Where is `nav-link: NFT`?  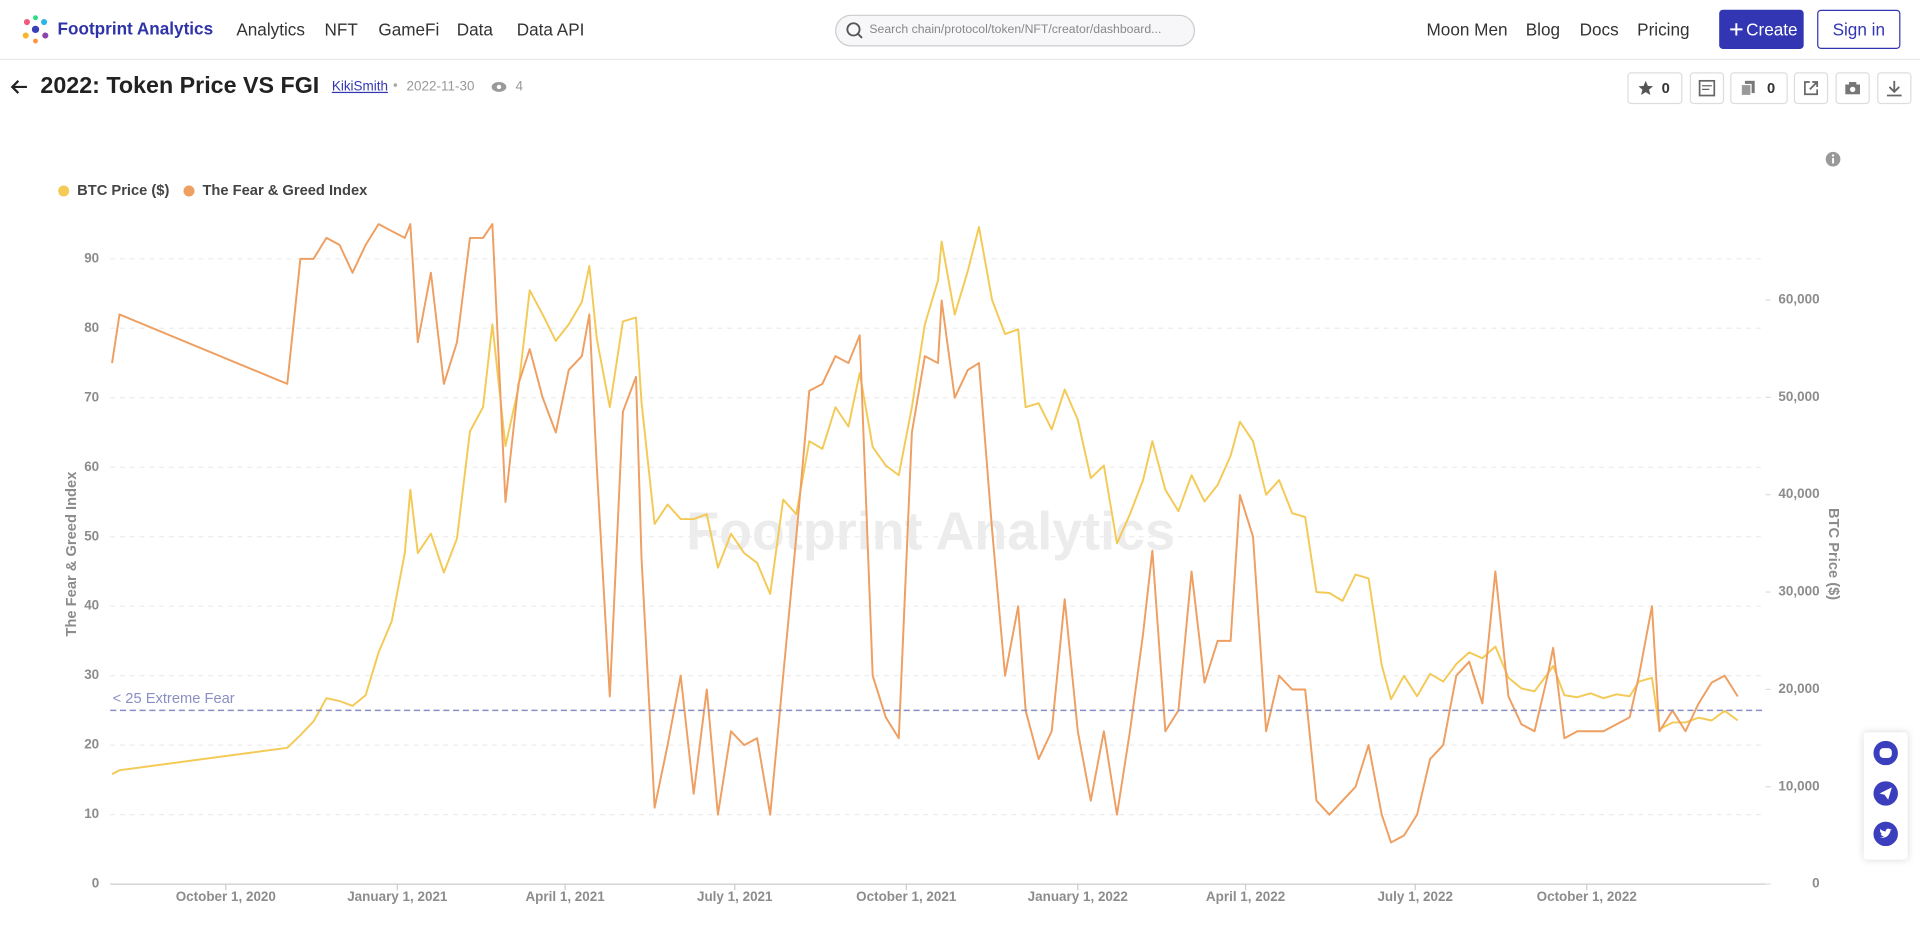
nav-link: NFT is located at coordinates (341, 29).